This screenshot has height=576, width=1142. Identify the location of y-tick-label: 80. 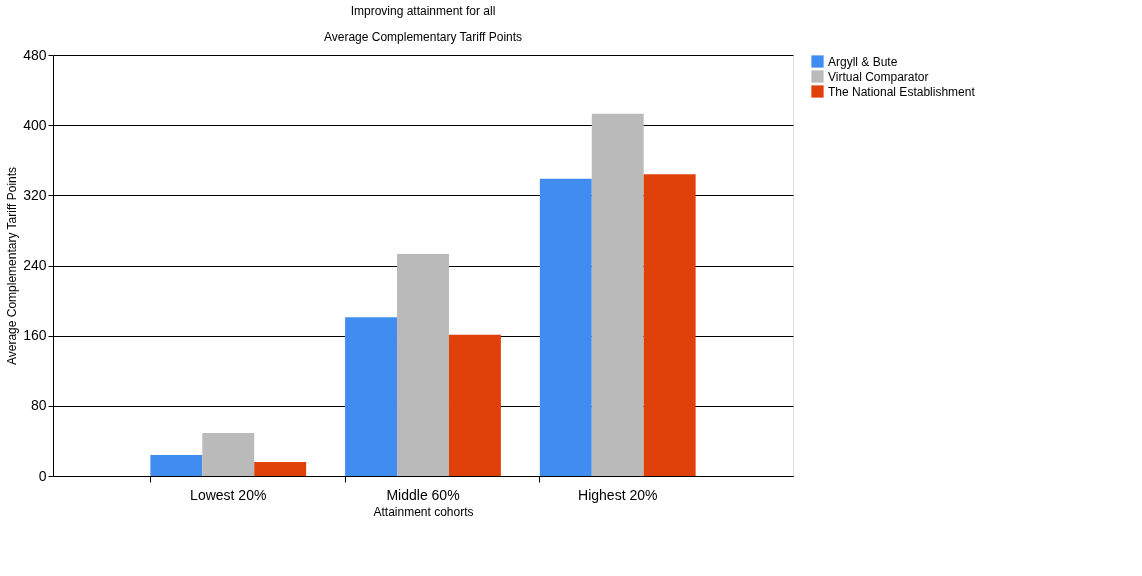
(38, 405).